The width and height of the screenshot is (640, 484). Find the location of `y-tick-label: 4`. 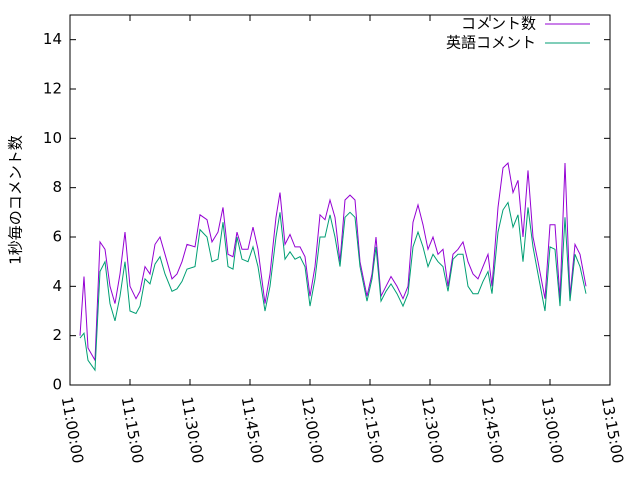

y-tick-label: 4 is located at coordinates (57, 286).